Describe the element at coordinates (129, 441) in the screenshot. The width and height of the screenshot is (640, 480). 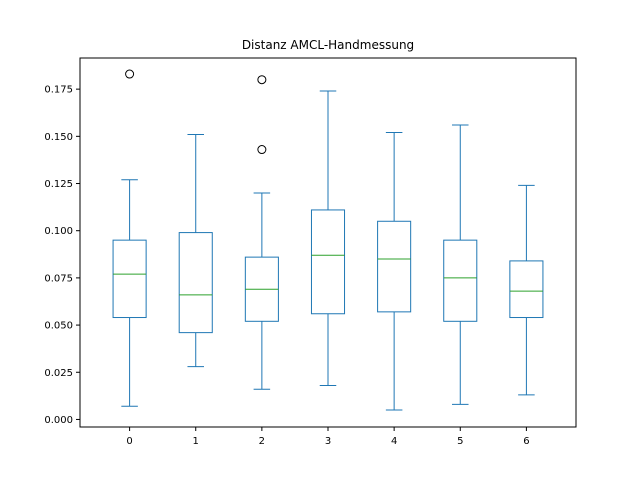
I see `x-tick-label: 0` at that location.